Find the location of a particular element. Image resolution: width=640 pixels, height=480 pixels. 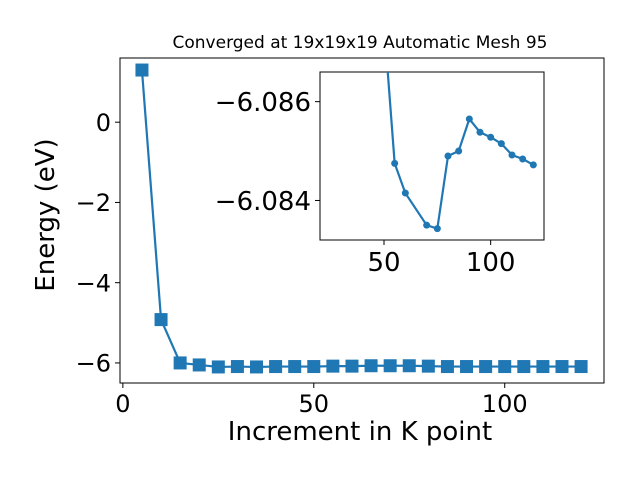

main-y-tick-label: 0 is located at coordinates (103, 123).